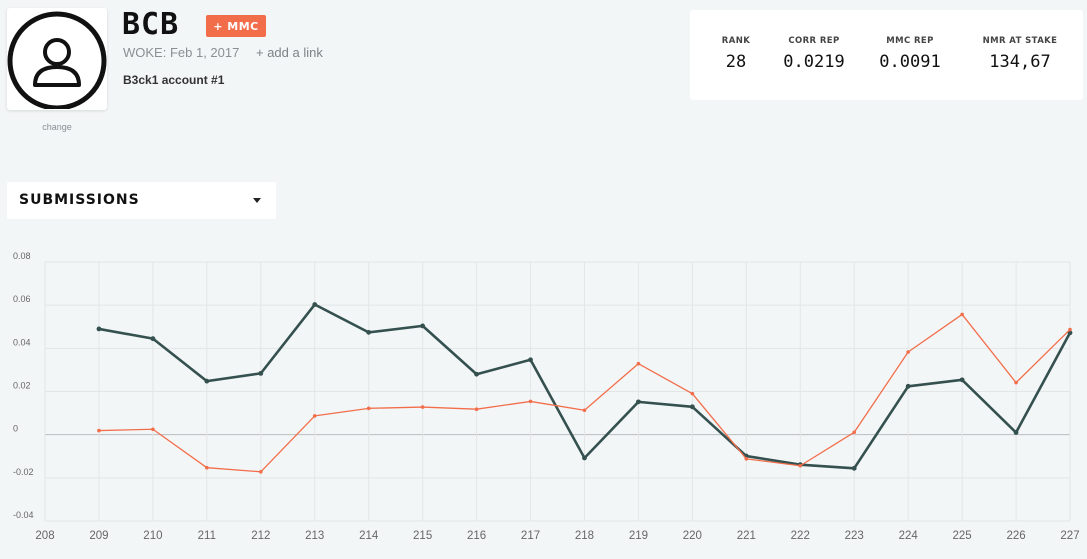 The height and width of the screenshot is (559, 1087). I want to click on x-tick-label: 218, so click(584, 536).